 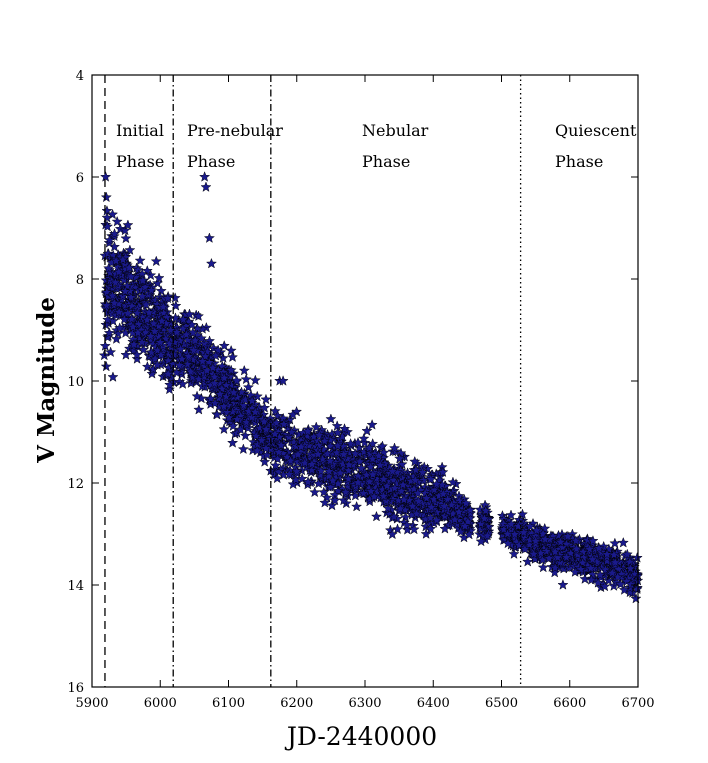 I want to click on x-tick-label: 6300, so click(x=364, y=703).